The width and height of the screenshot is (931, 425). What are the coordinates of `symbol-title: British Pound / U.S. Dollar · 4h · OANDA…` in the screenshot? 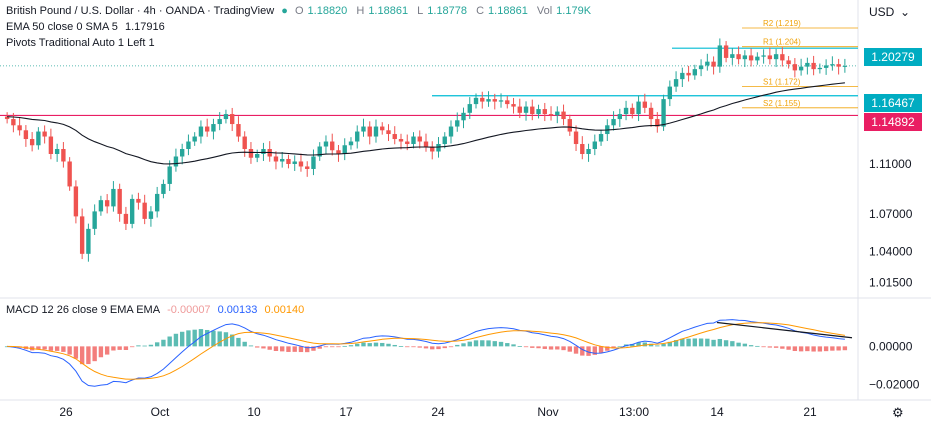 It's located at (140, 11).